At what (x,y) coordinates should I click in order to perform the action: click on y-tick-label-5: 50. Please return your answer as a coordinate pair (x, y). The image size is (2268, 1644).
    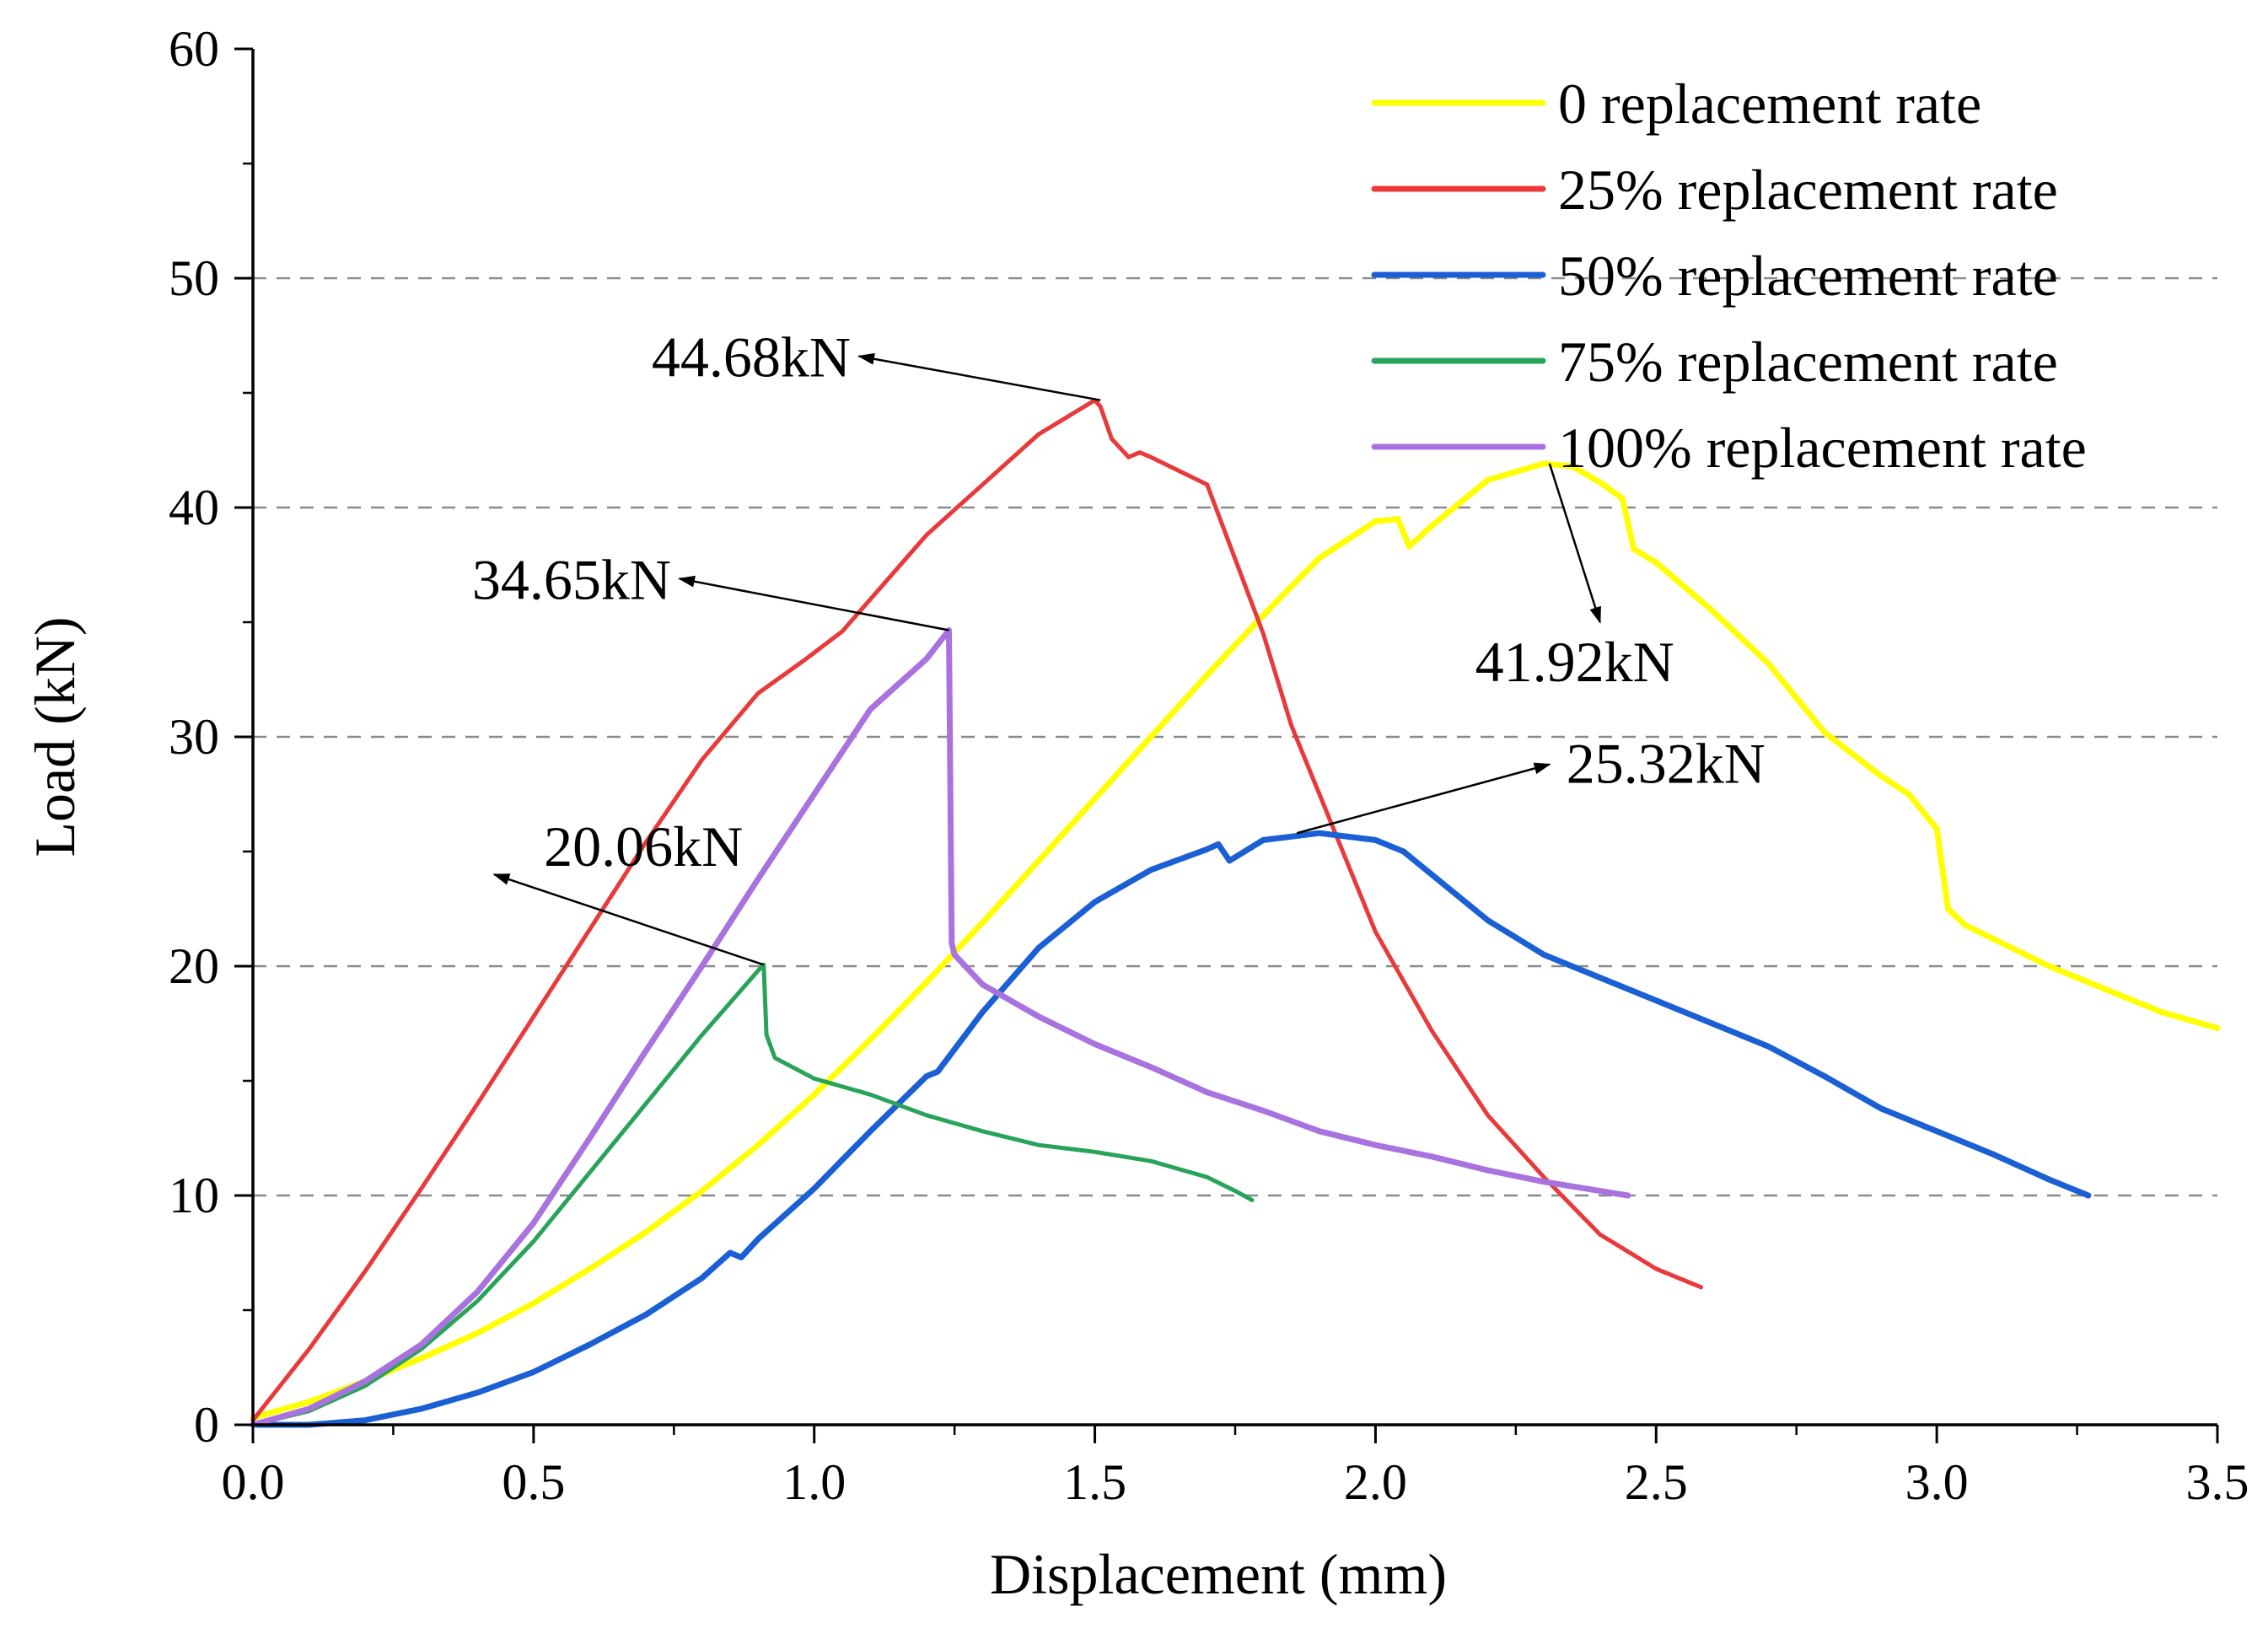
    Looking at the image, I should click on (194, 278).